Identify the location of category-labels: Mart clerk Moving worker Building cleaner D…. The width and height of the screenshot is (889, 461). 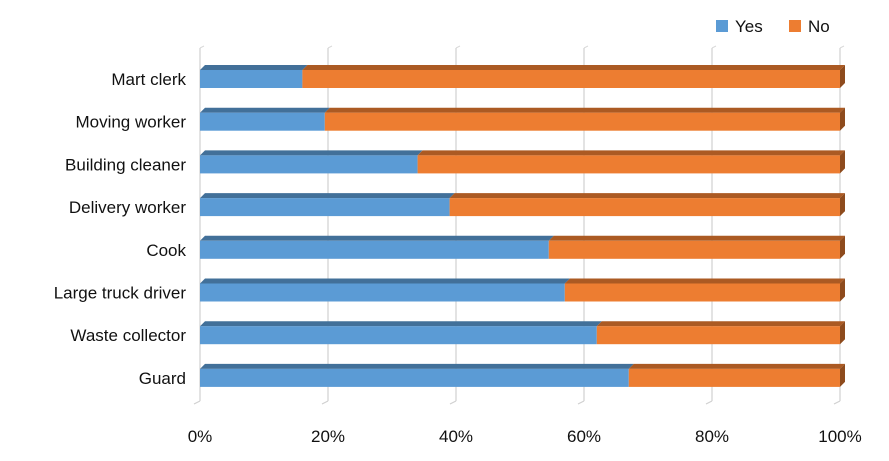
(120, 229).